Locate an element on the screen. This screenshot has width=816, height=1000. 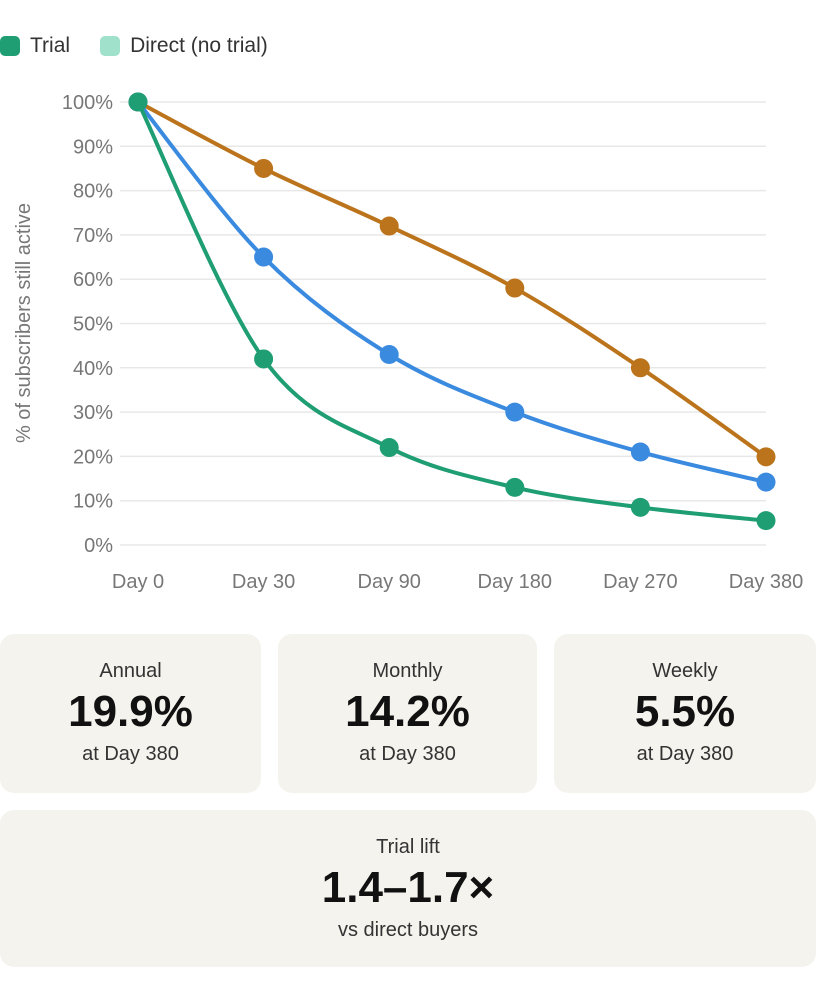
y-tick-label: 100% is located at coordinates (87, 103).